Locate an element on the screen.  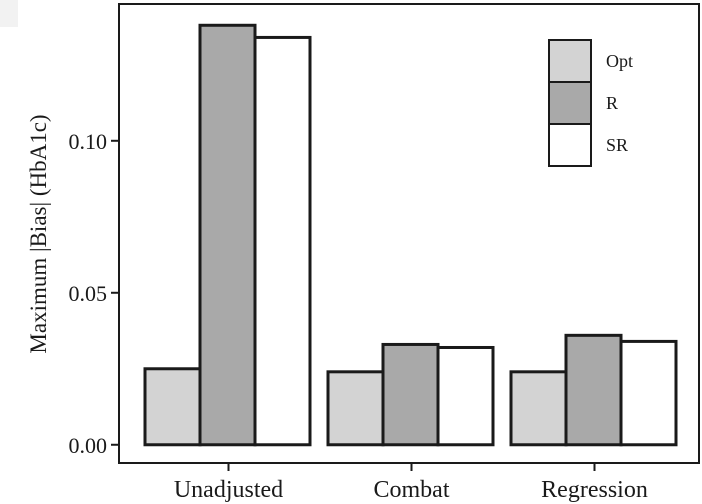
legend-key-r is located at coordinates (570, 103).